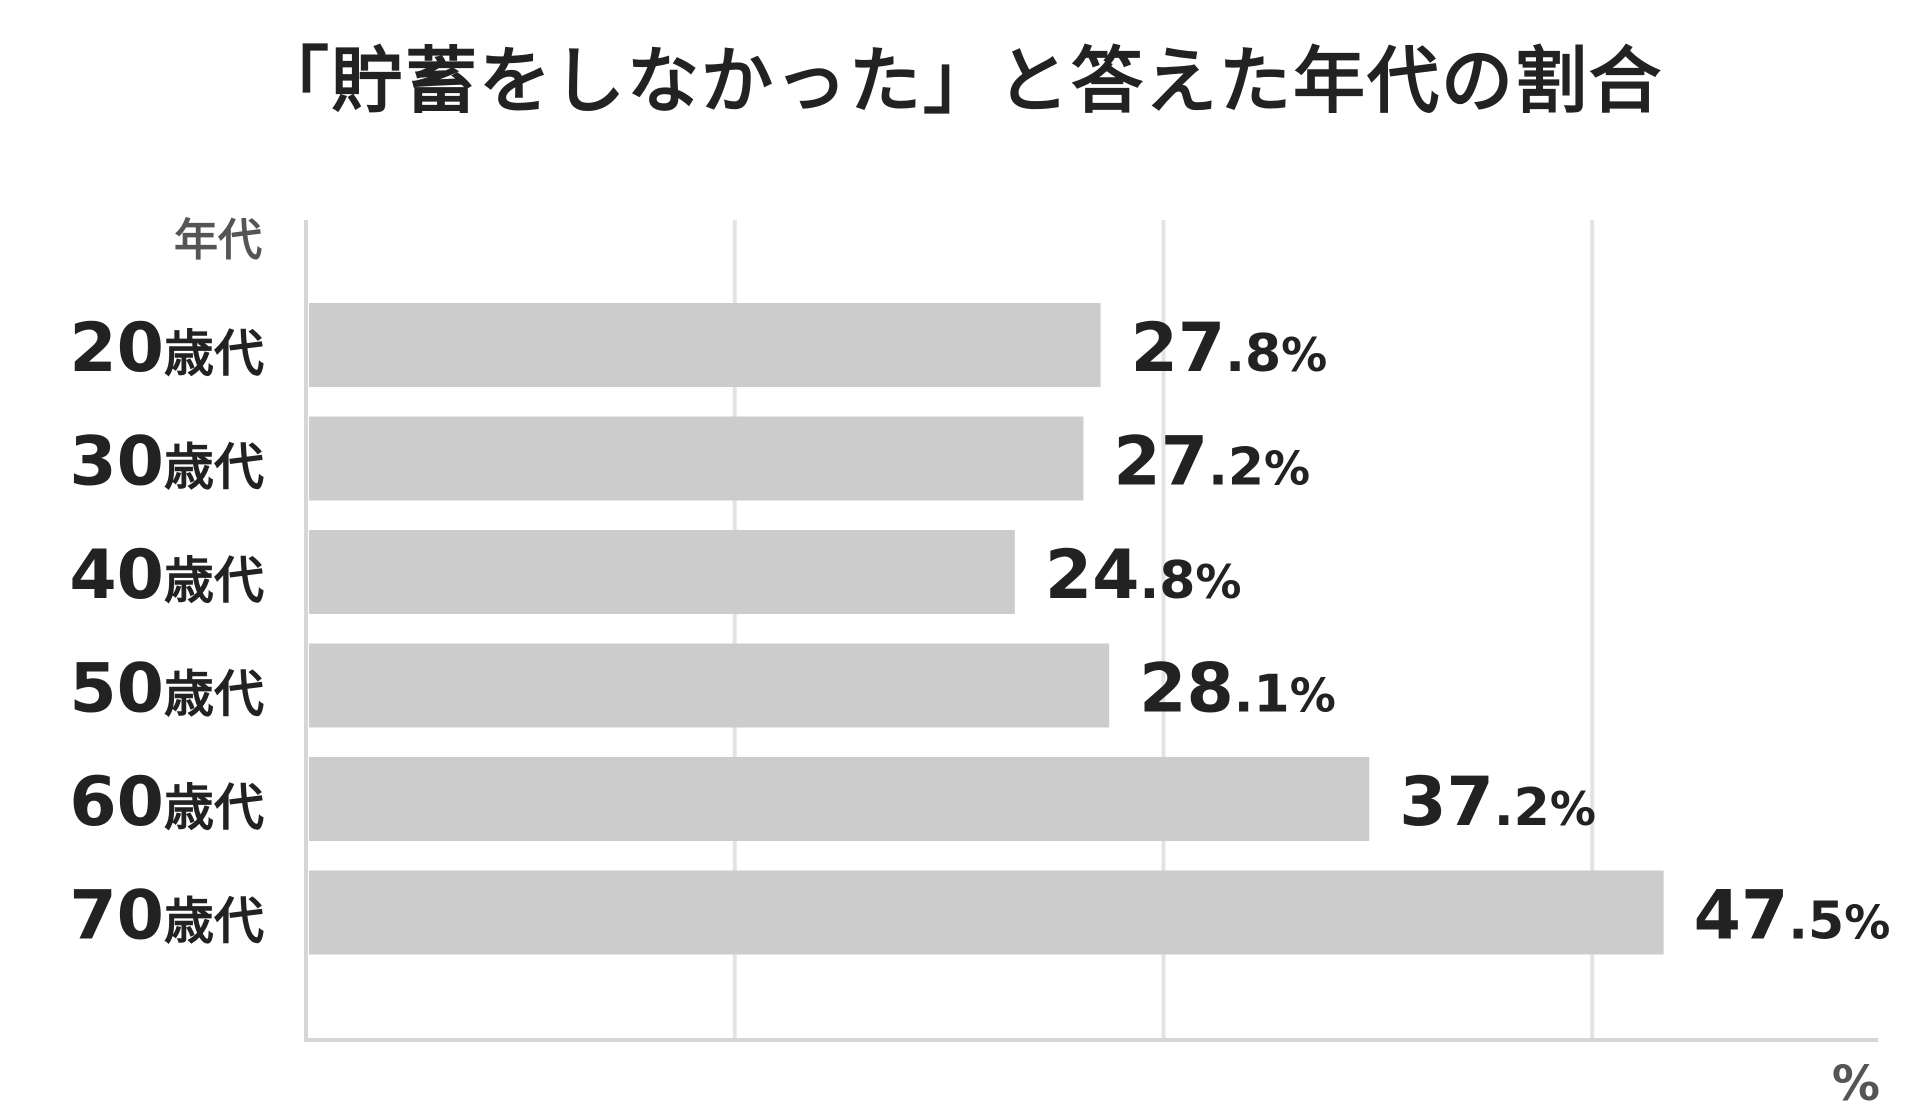  Describe the element at coordinates (1856, 1080) in the screenshot. I see `x-axis-unit: %` at that location.